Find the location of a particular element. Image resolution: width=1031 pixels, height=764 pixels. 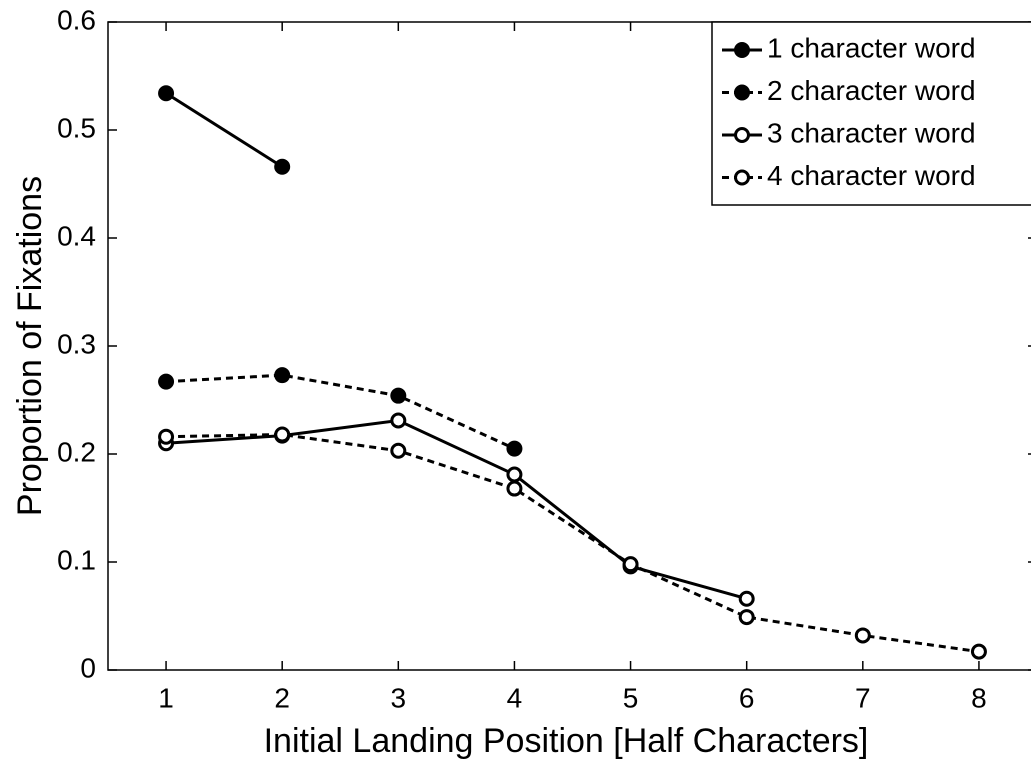

x-tick-label: 1 is located at coordinates (166, 697).